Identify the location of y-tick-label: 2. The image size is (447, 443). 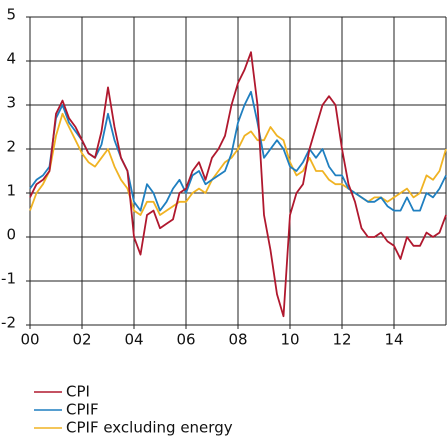
(11, 147).